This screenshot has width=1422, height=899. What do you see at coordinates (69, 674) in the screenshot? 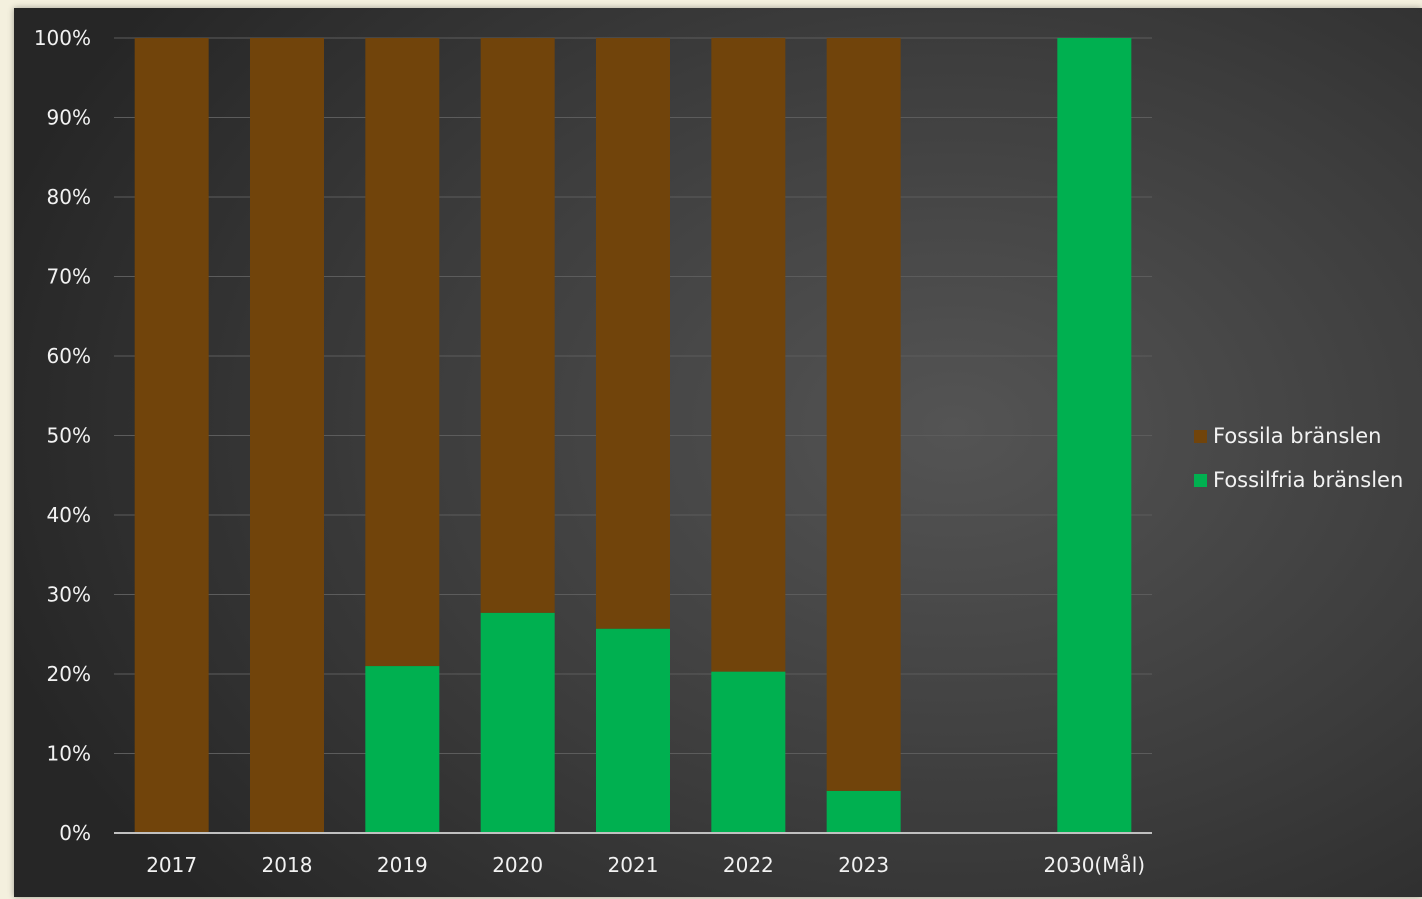
I see `y-tick-label: 20%` at bounding box center [69, 674].